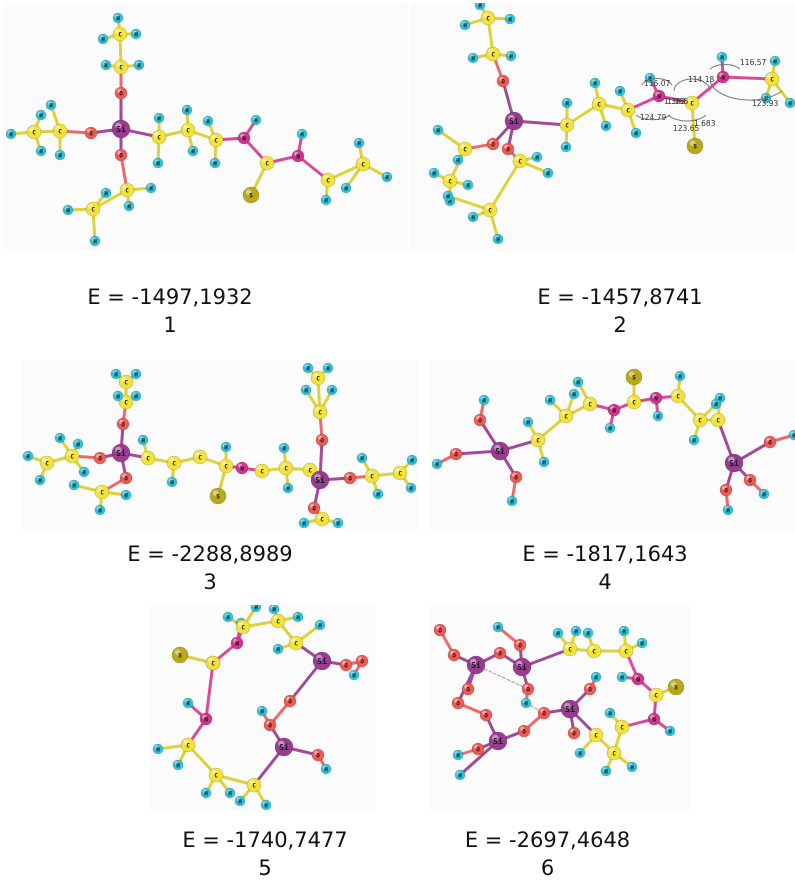  What do you see at coordinates (612, 445) in the screenshot?
I see `molecule-panel-4: Si O H O H O H C H H C H H C H N H C S N H C H C H H C H Si O H O H O H` at bounding box center [612, 445].